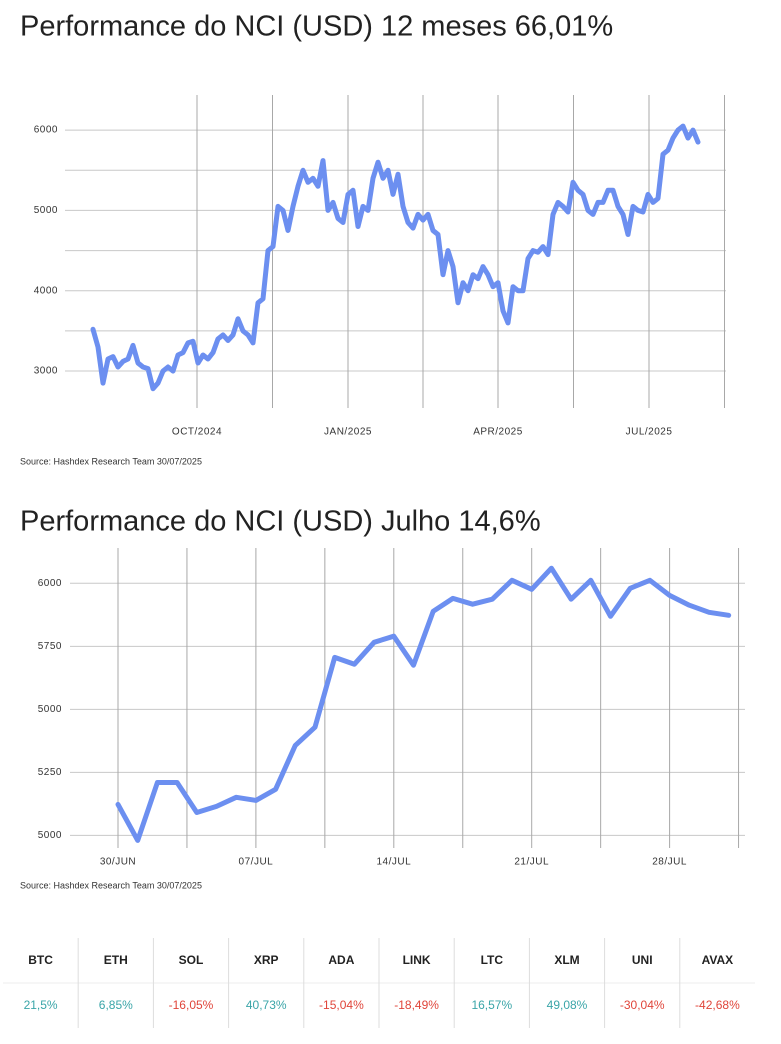 Image resolution: width=781 pixels, height=1044 pixels. What do you see at coordinates (266, 1005) in the screenshot?
I see `performance-value: 40,73%` at bounding box center [266, 1005].